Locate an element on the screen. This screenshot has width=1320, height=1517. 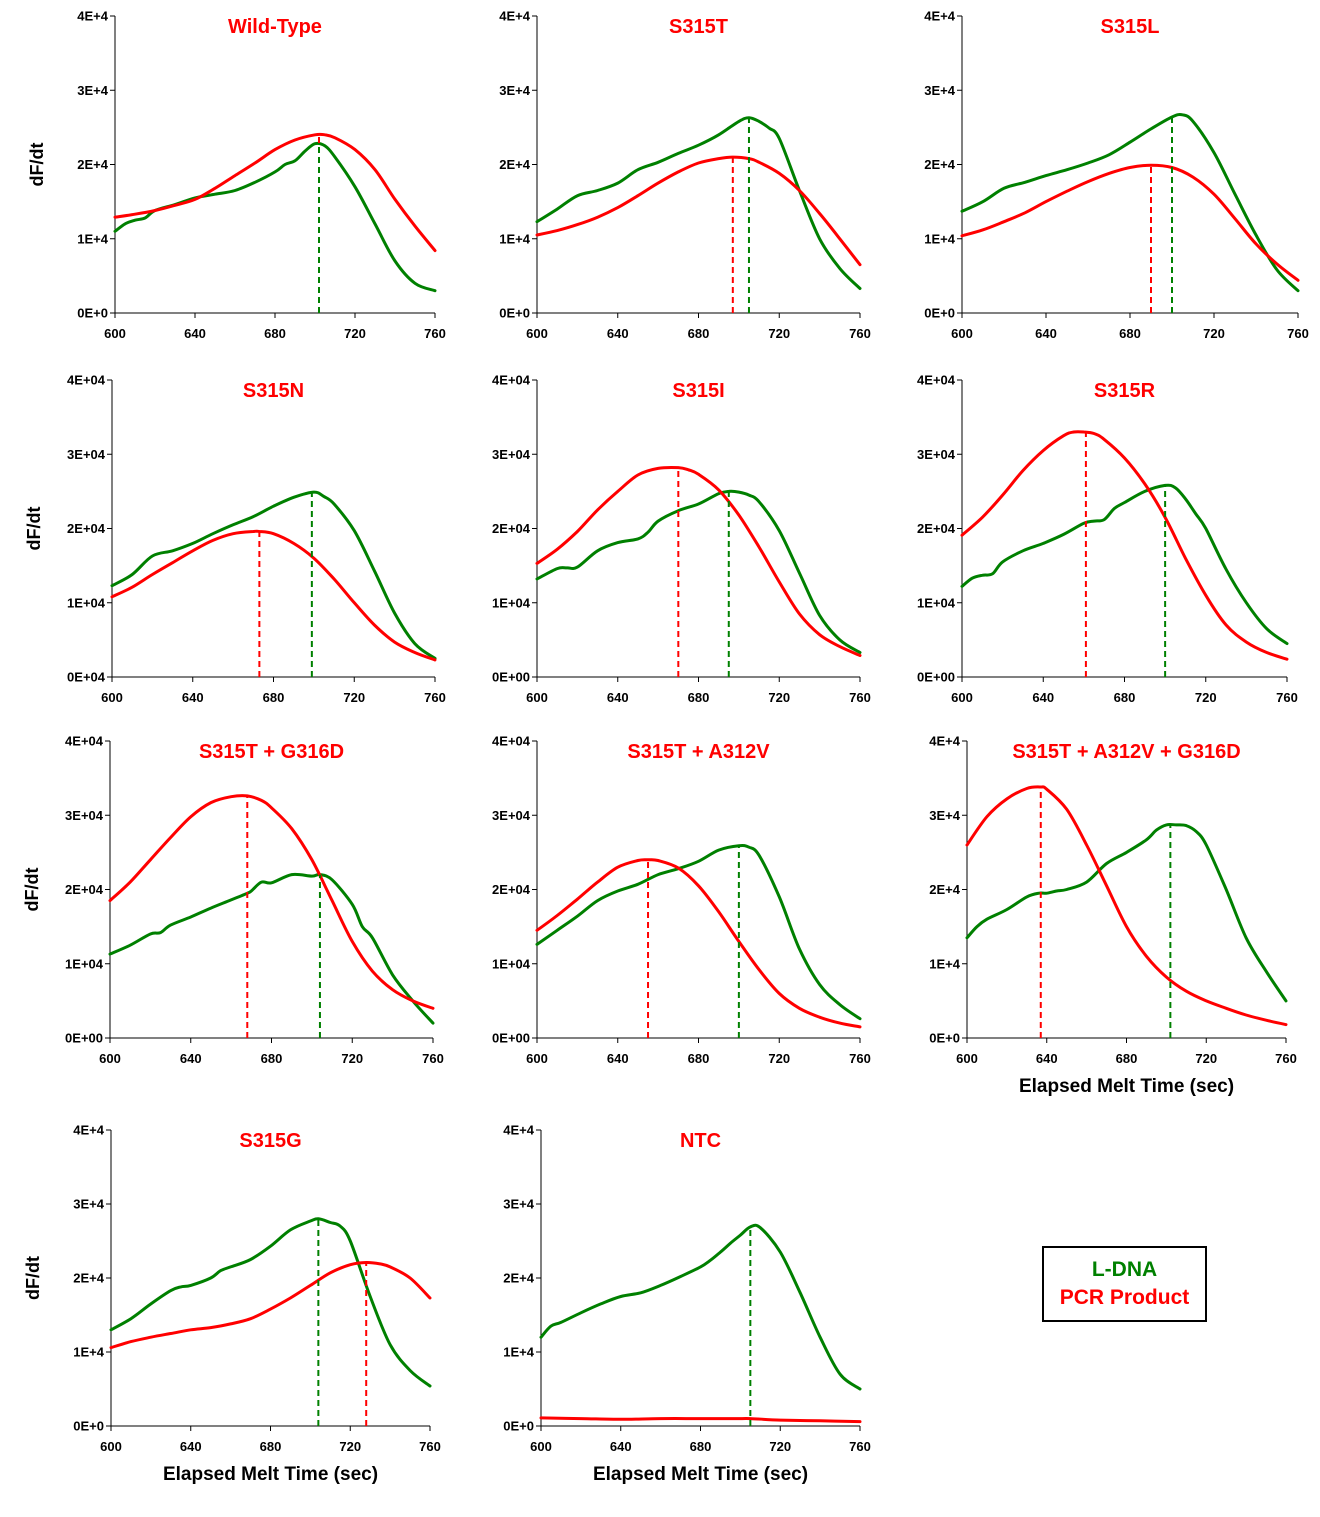
chart-panel-2: 0E+0 1E+4 2E+4 3E+4 4E+4 600 640 680 720 760 S315T is located at coordinates (685, 175).